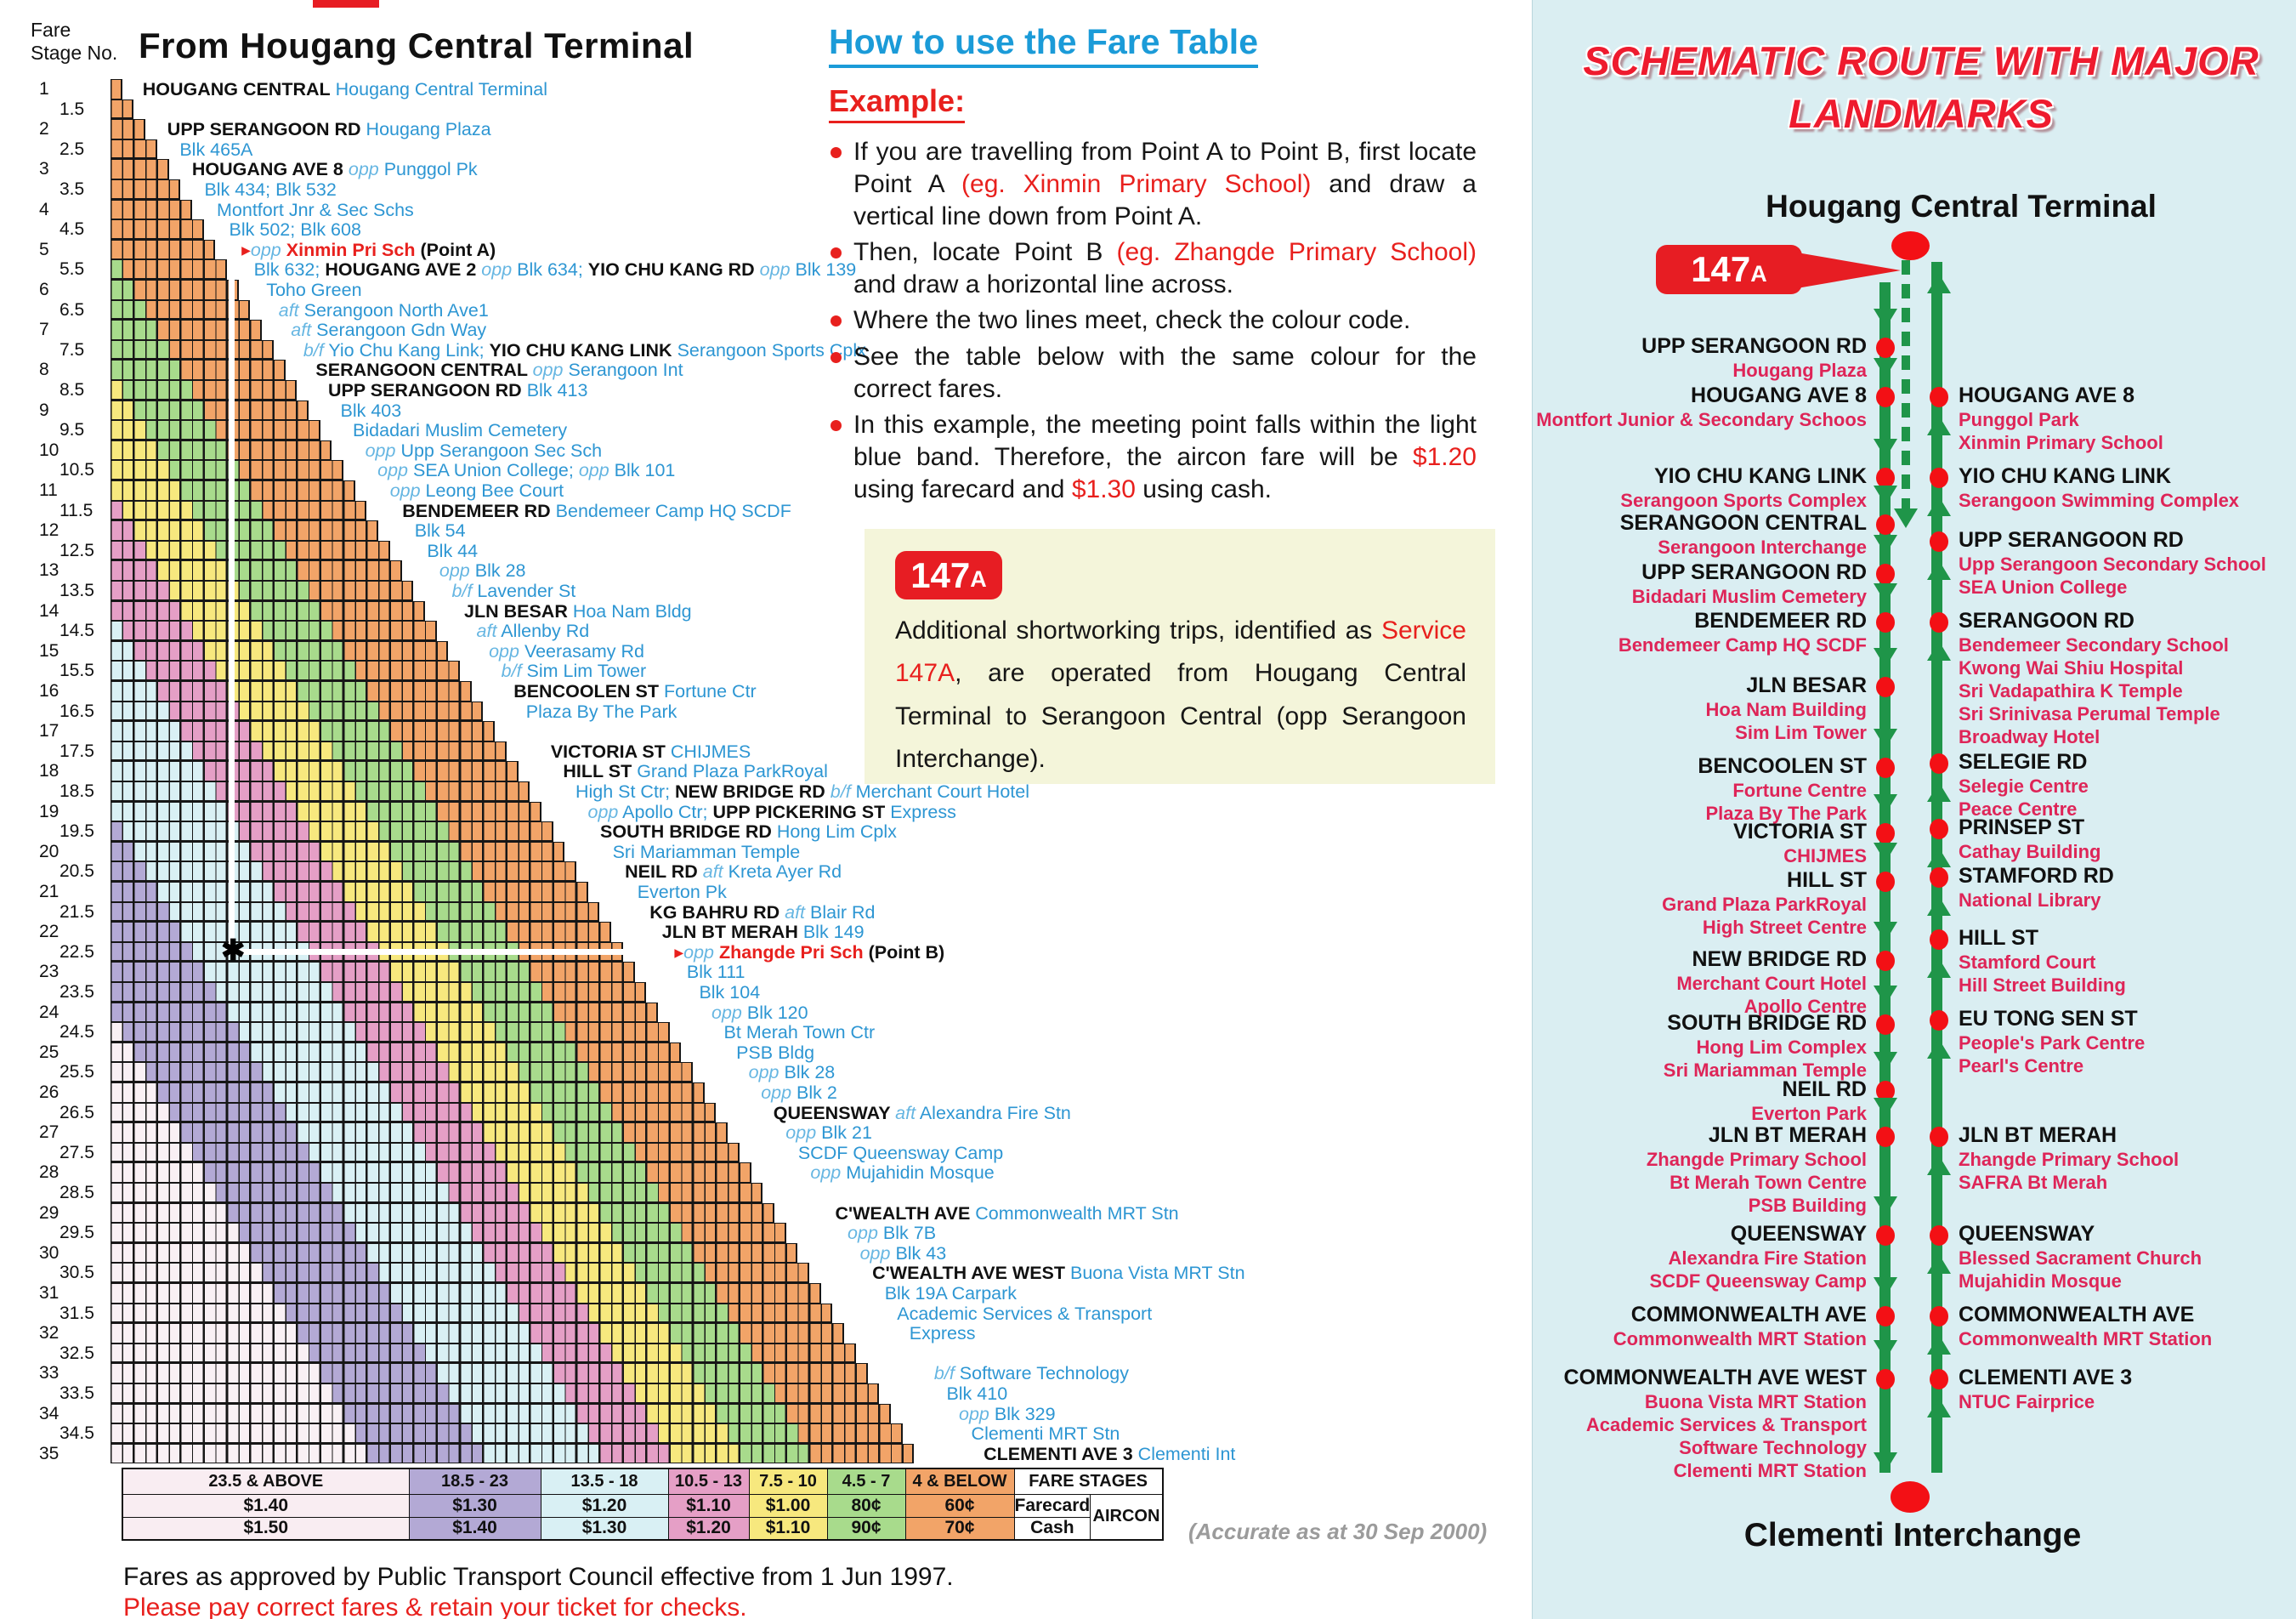 Image resolution: width=2296 pixels, height=1619 pixels. Describe the element at coordinates (732, 933) in the screenshot. I see `text-segment: JLN BT MERAH` at that location.